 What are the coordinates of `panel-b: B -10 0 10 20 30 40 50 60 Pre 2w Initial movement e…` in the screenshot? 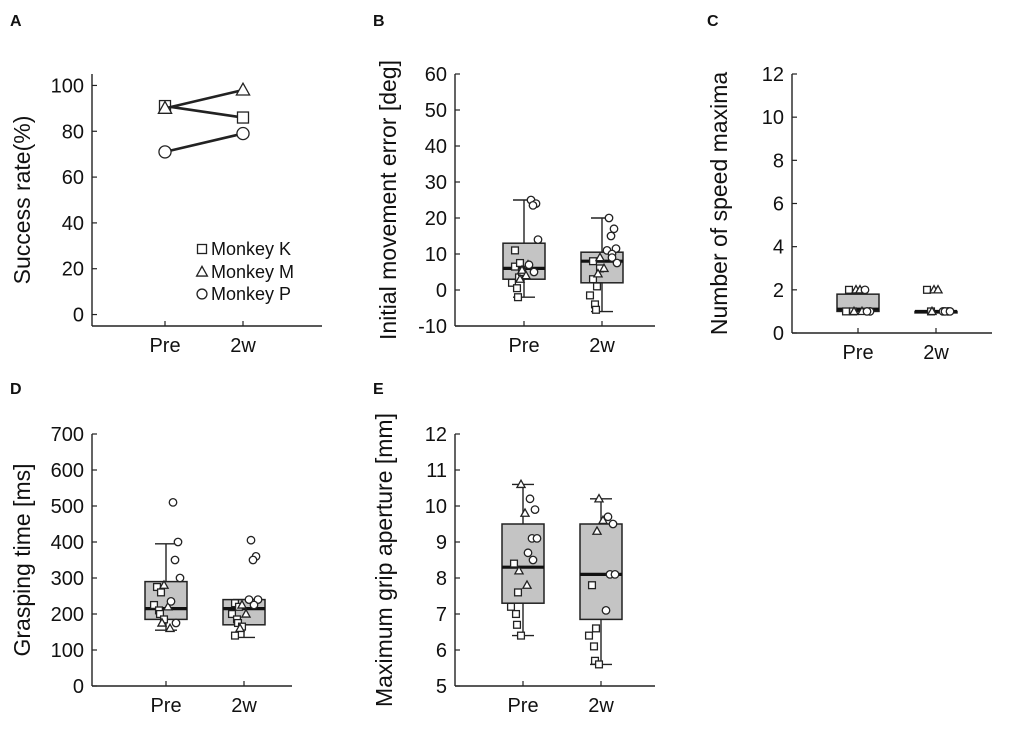 It's located at (514, 185).